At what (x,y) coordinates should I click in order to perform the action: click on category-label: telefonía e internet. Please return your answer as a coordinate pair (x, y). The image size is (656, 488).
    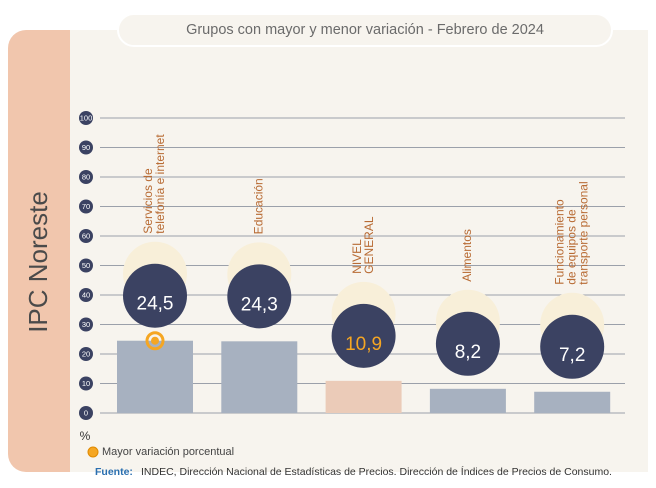
    Looking at the image, I should click on (160, 184).